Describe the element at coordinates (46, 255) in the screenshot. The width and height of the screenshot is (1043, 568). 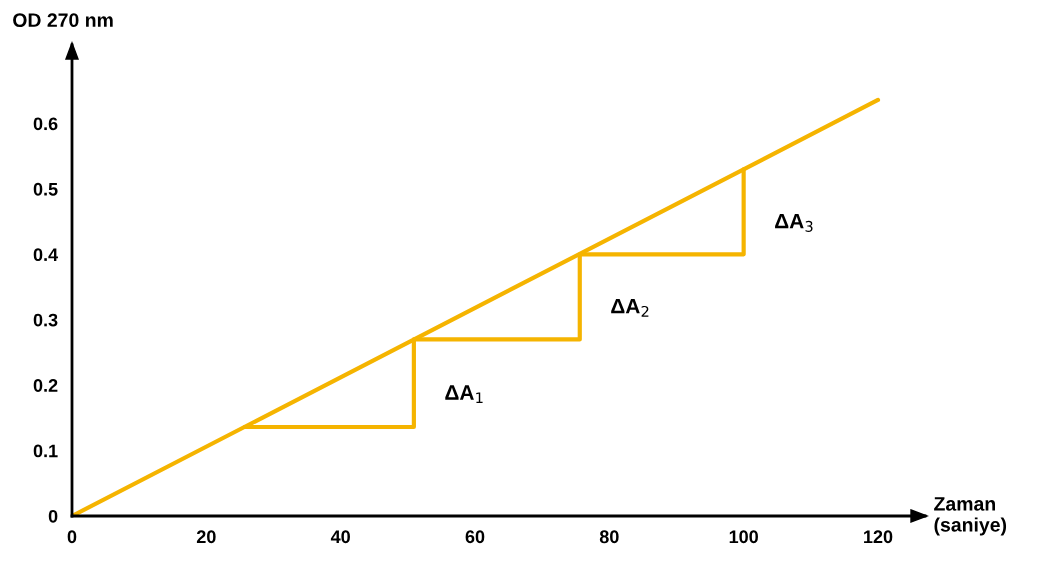
I see `y-tick-label: 0.4` at that location.